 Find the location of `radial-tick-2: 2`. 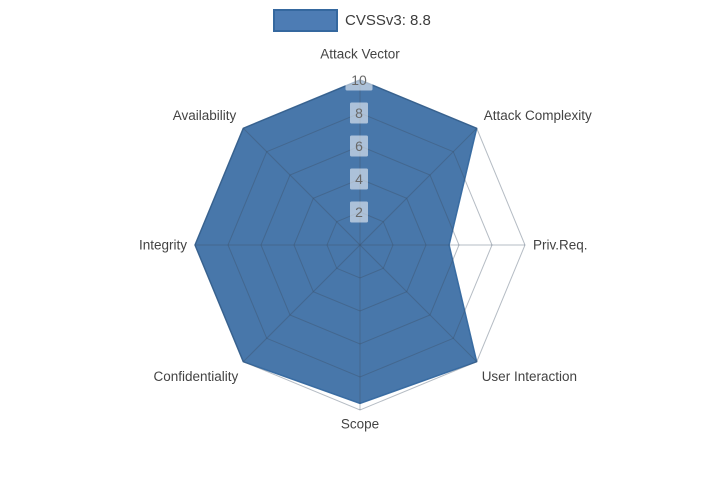

radial-tick-2: 2 is located at coordinates (359, 212).